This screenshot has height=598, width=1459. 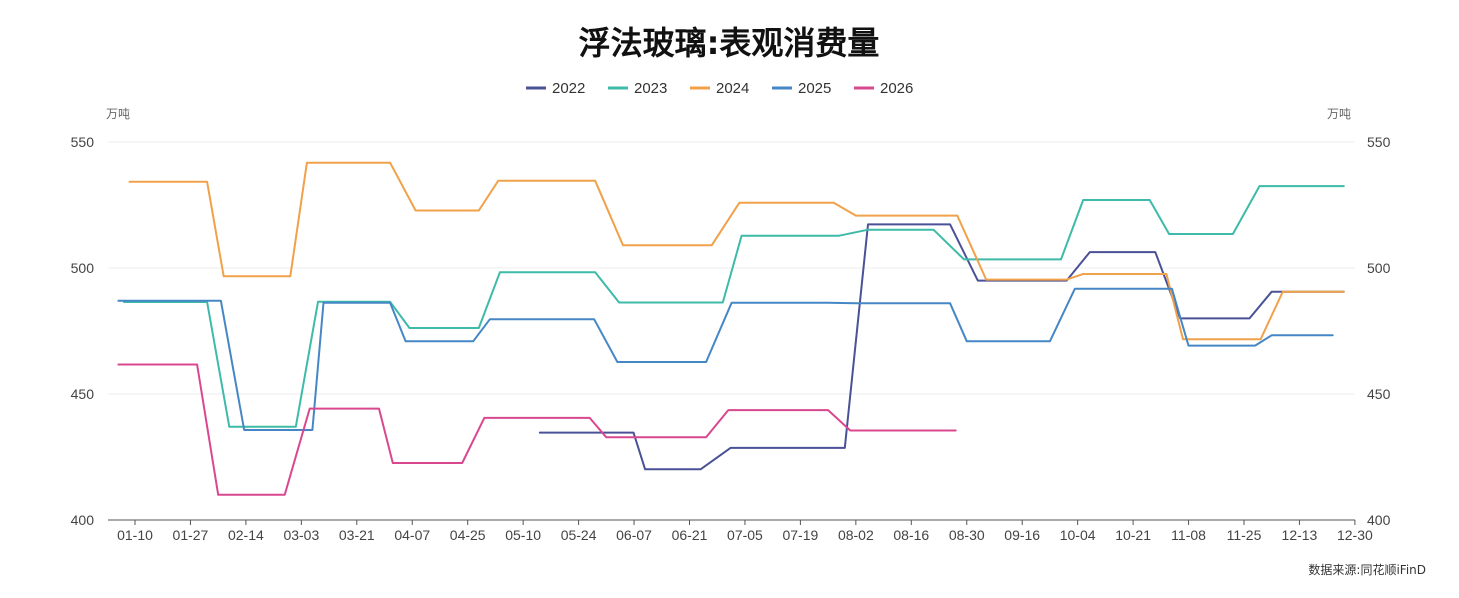 I want to click on x-tick-label: 05-24, so click(x=579, y=535).